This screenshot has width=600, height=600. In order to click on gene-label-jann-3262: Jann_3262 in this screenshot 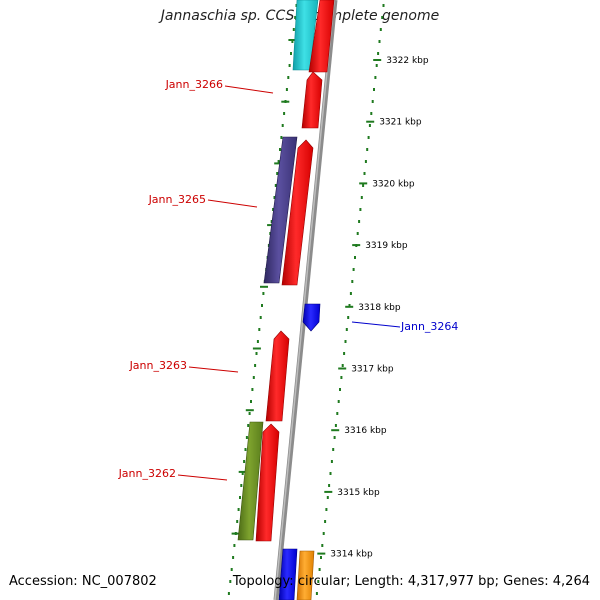, I will do `click(147, 473)`.